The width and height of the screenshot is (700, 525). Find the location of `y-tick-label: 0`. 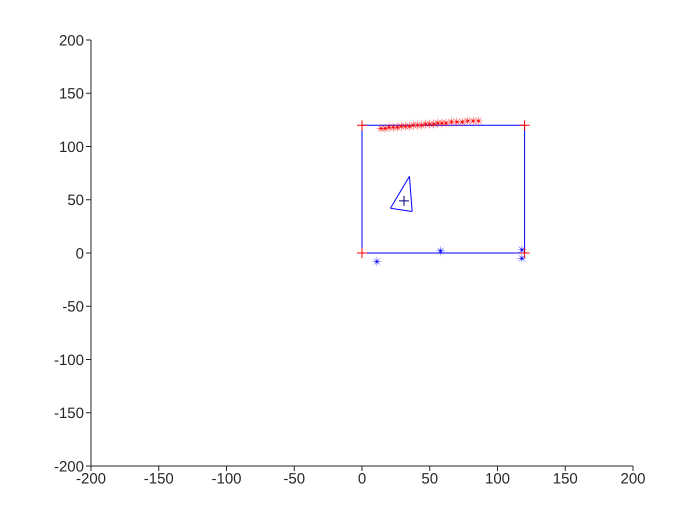

y-tick-label: 0 is located at coordinates (80, 253).